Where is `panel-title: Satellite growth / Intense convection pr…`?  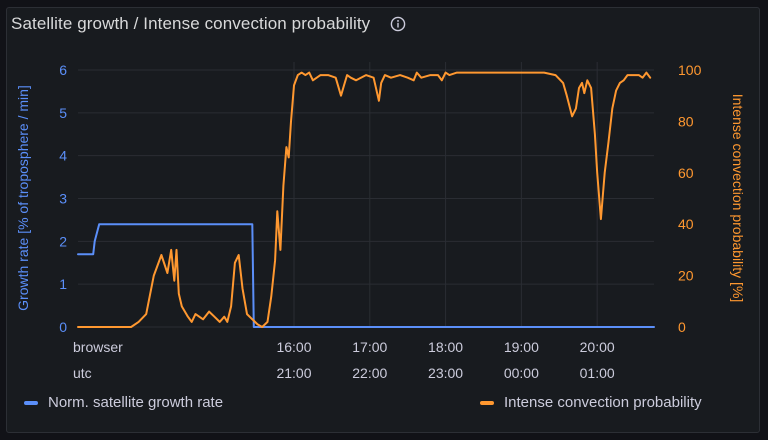
panel-title: Satellite growth / Intense convection pr… is located at coordinates (191, 23).